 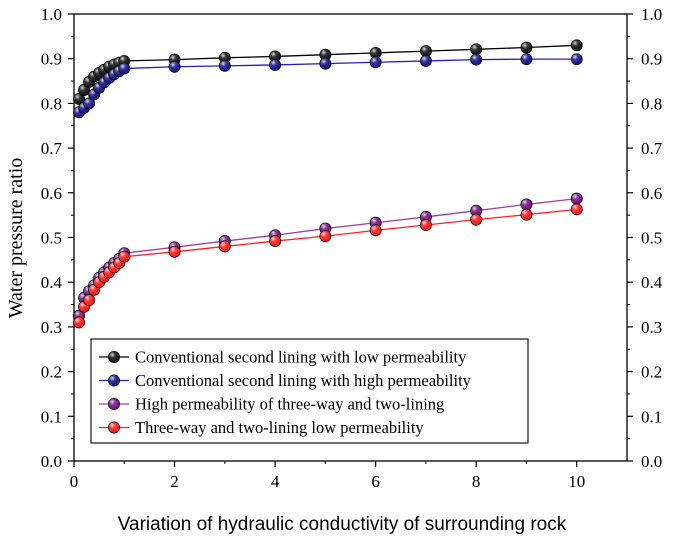 What do you see at coordinates (651, 193) in the screenshot?
I see `y-tick-label-right: 0.6` at bounding box center [651, 193].